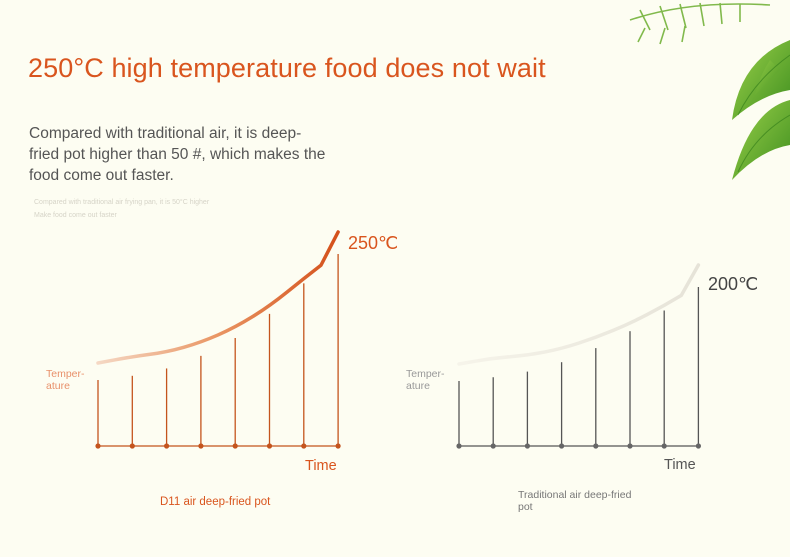 The image size is (790, 557). I want to click on faint-caption-line-2: Make food come out faster, so click(75, 215).